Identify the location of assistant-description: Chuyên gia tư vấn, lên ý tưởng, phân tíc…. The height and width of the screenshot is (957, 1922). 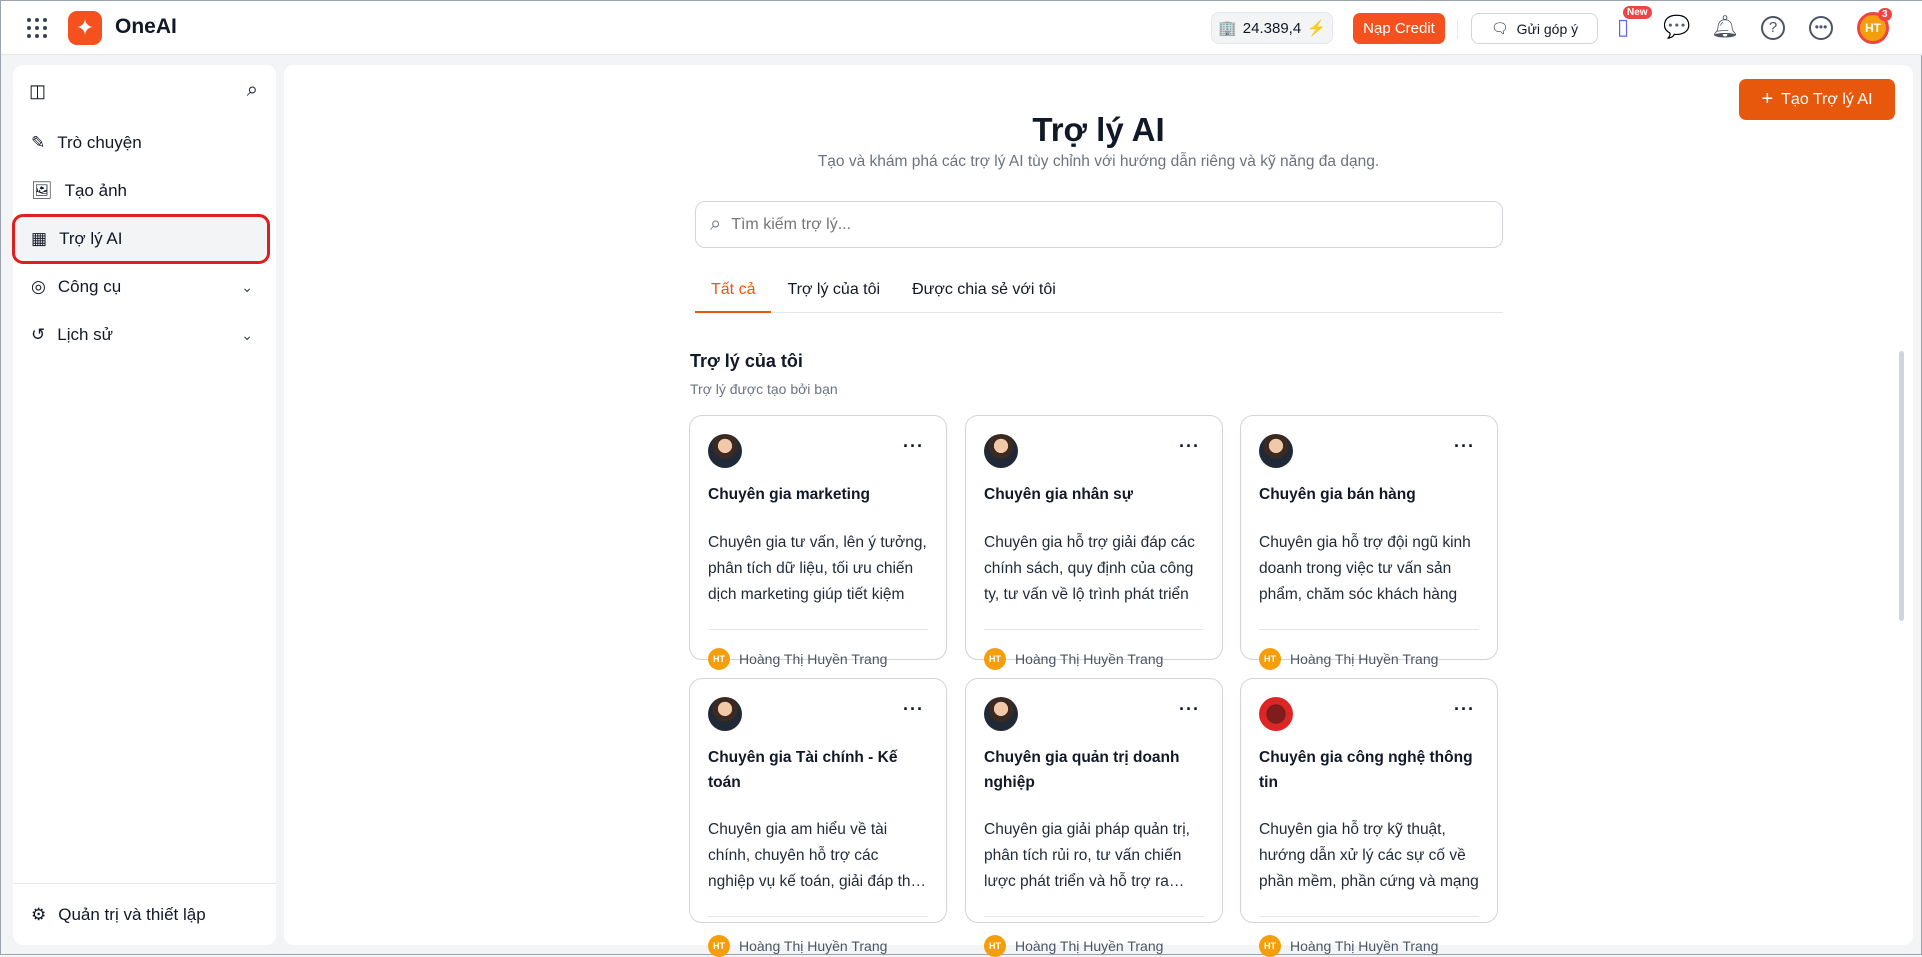
(817, 568).